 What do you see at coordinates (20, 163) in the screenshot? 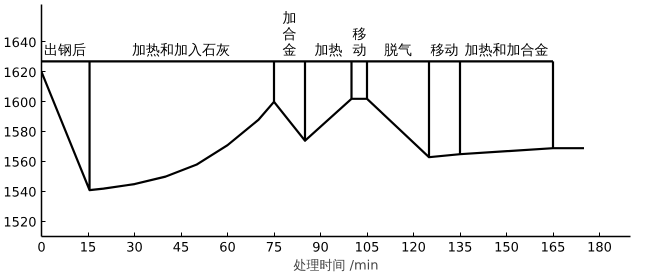
I see `y-tick-label: 1560` at bounding box center [20, 163].